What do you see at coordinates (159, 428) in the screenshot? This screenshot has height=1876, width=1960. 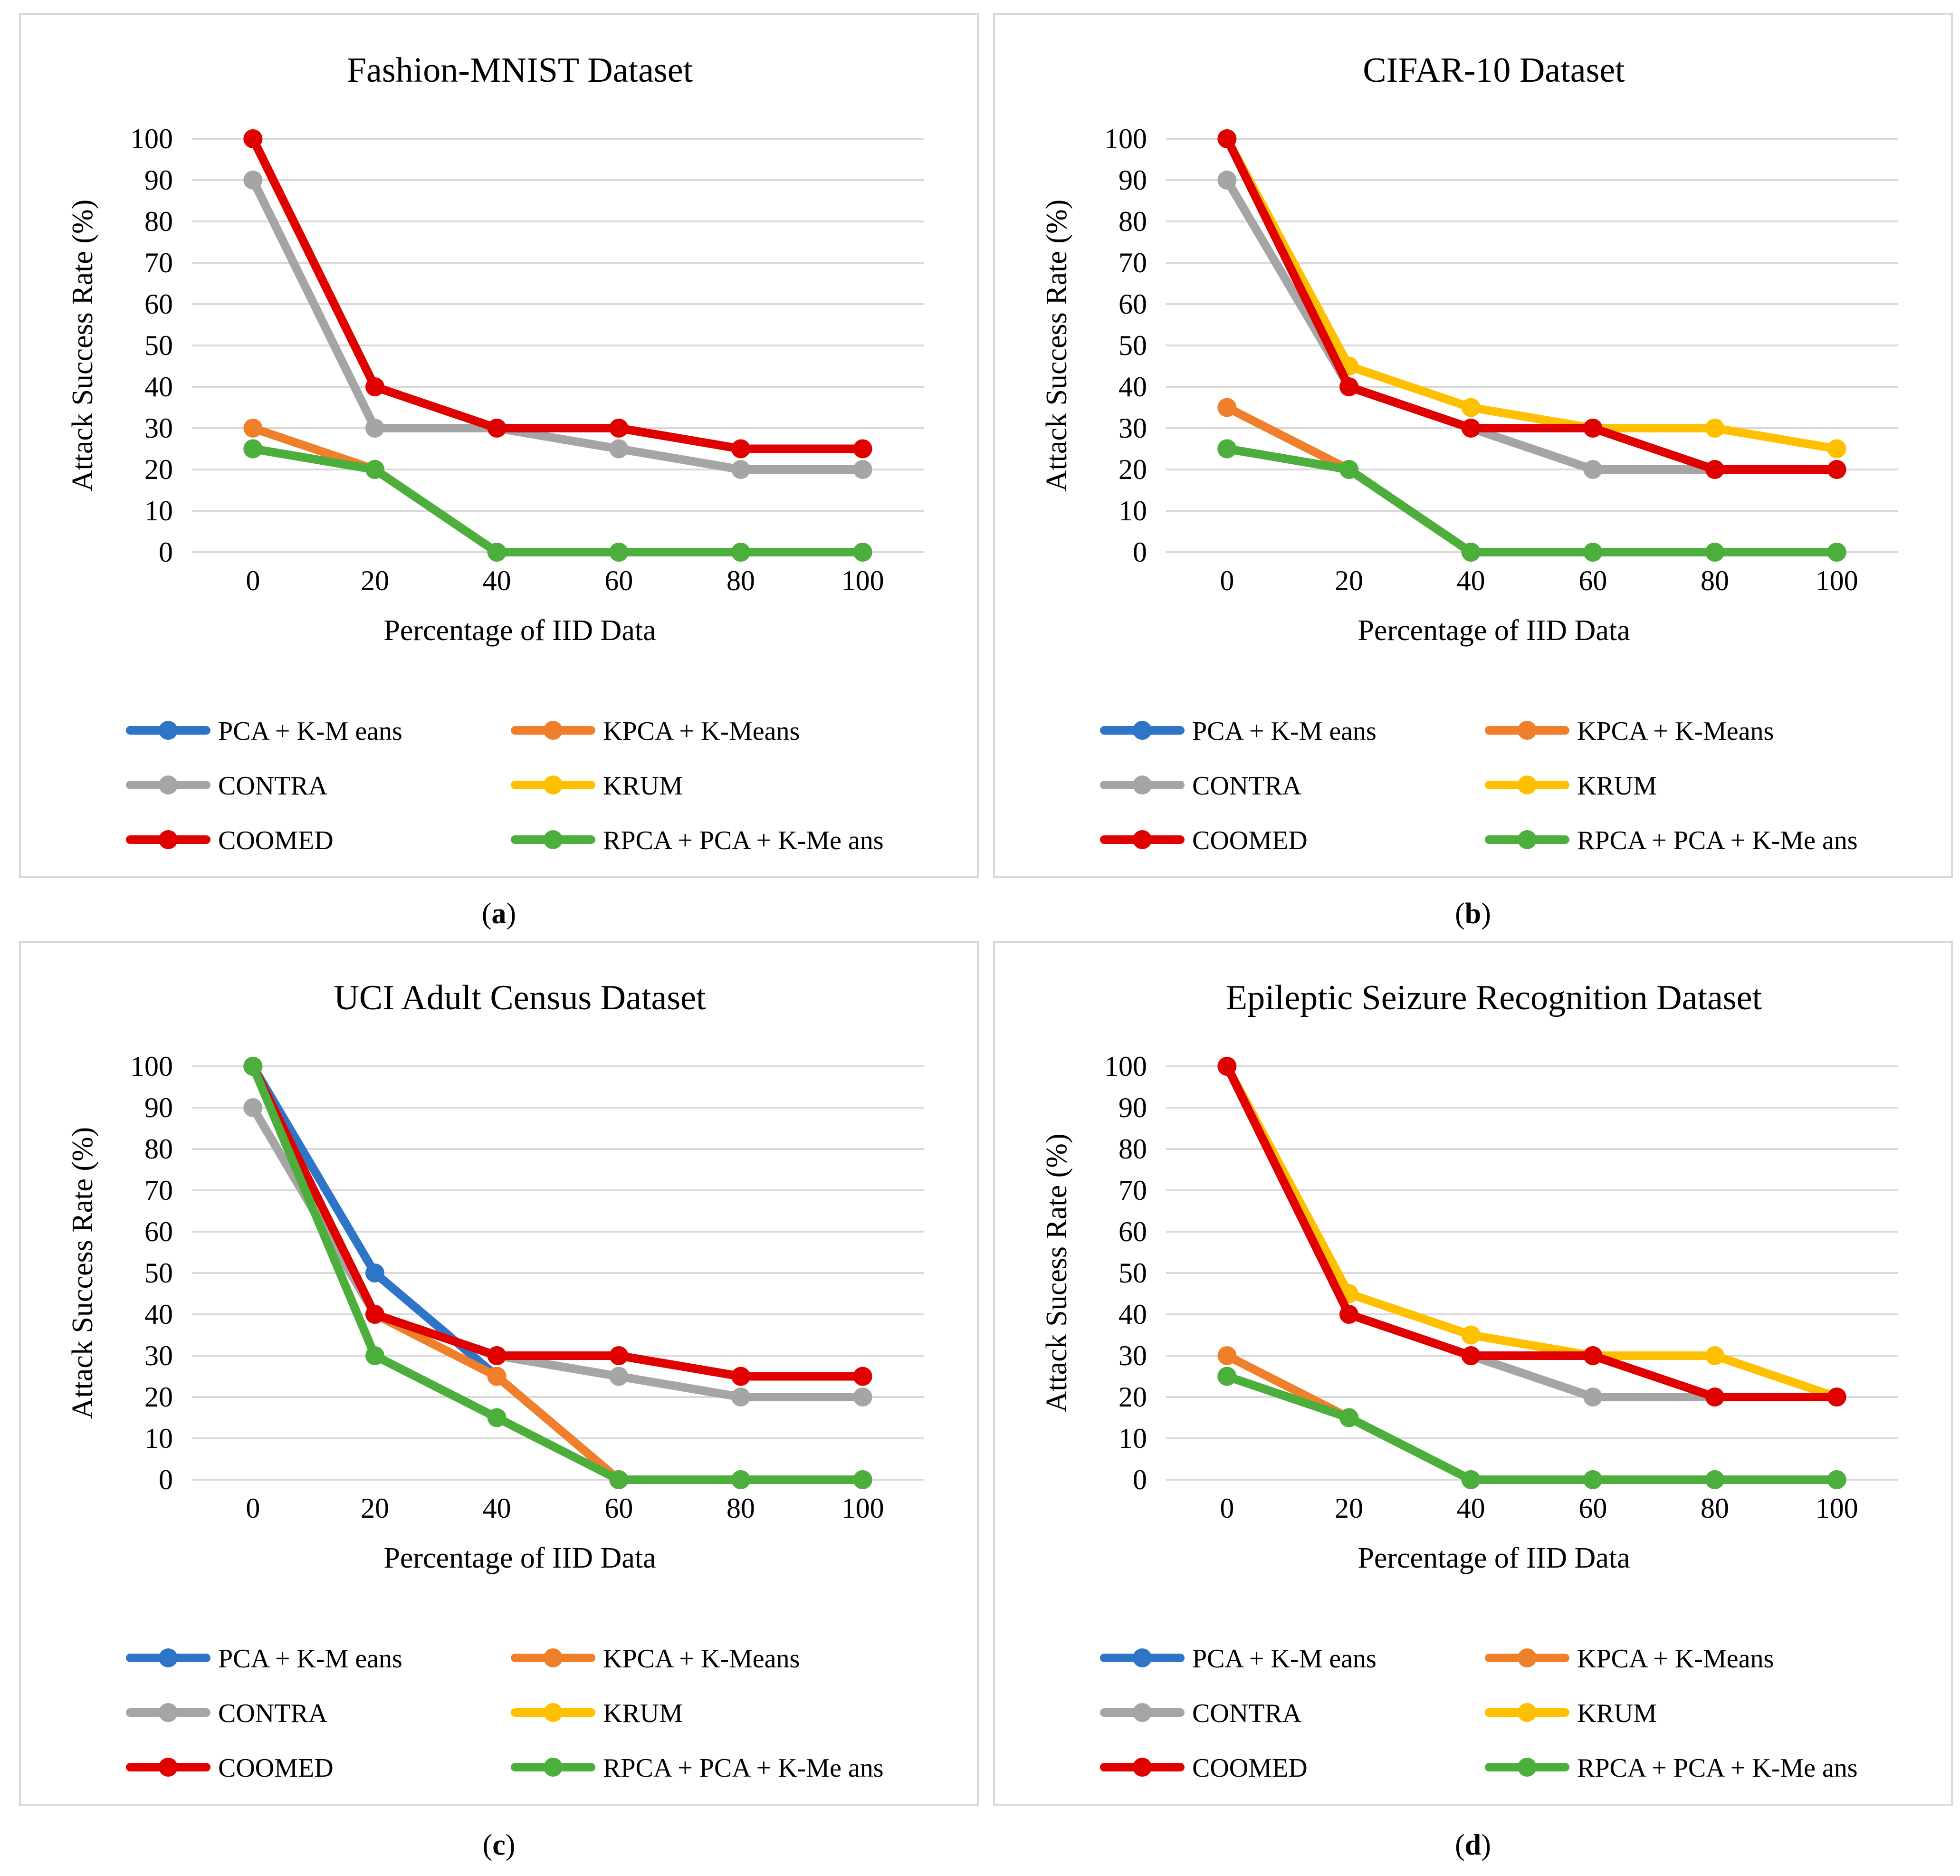 I see `chart-a-y-tick-label: 30` at bounding box center [159, 428].